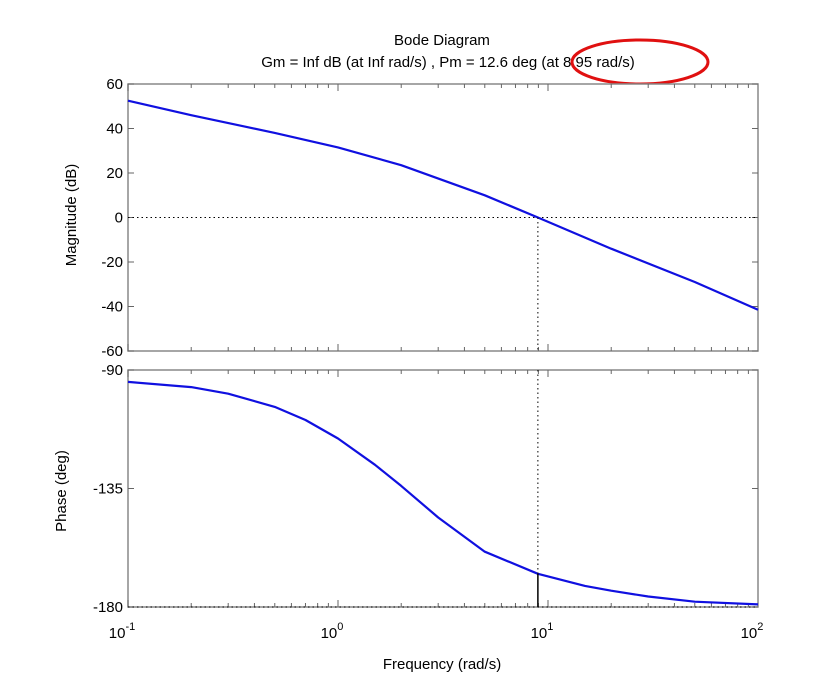 The width and height of the screenshot is (837, 683). I want to click on frequency-tick-label: 10⁻¹, so click(122, 631).